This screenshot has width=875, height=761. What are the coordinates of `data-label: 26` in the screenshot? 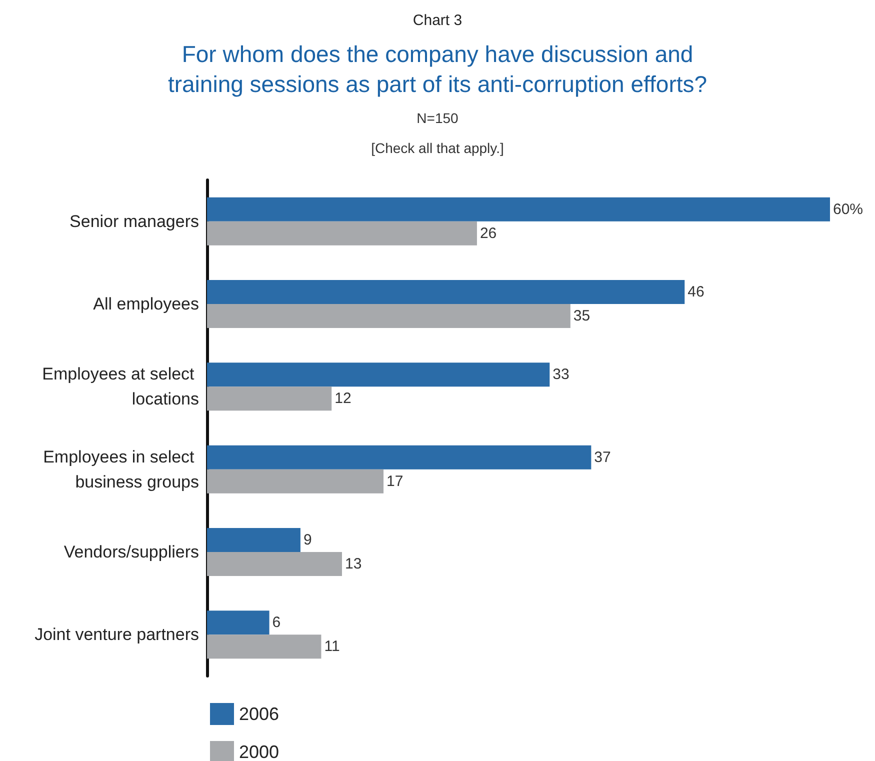 It's located at (488, 233).